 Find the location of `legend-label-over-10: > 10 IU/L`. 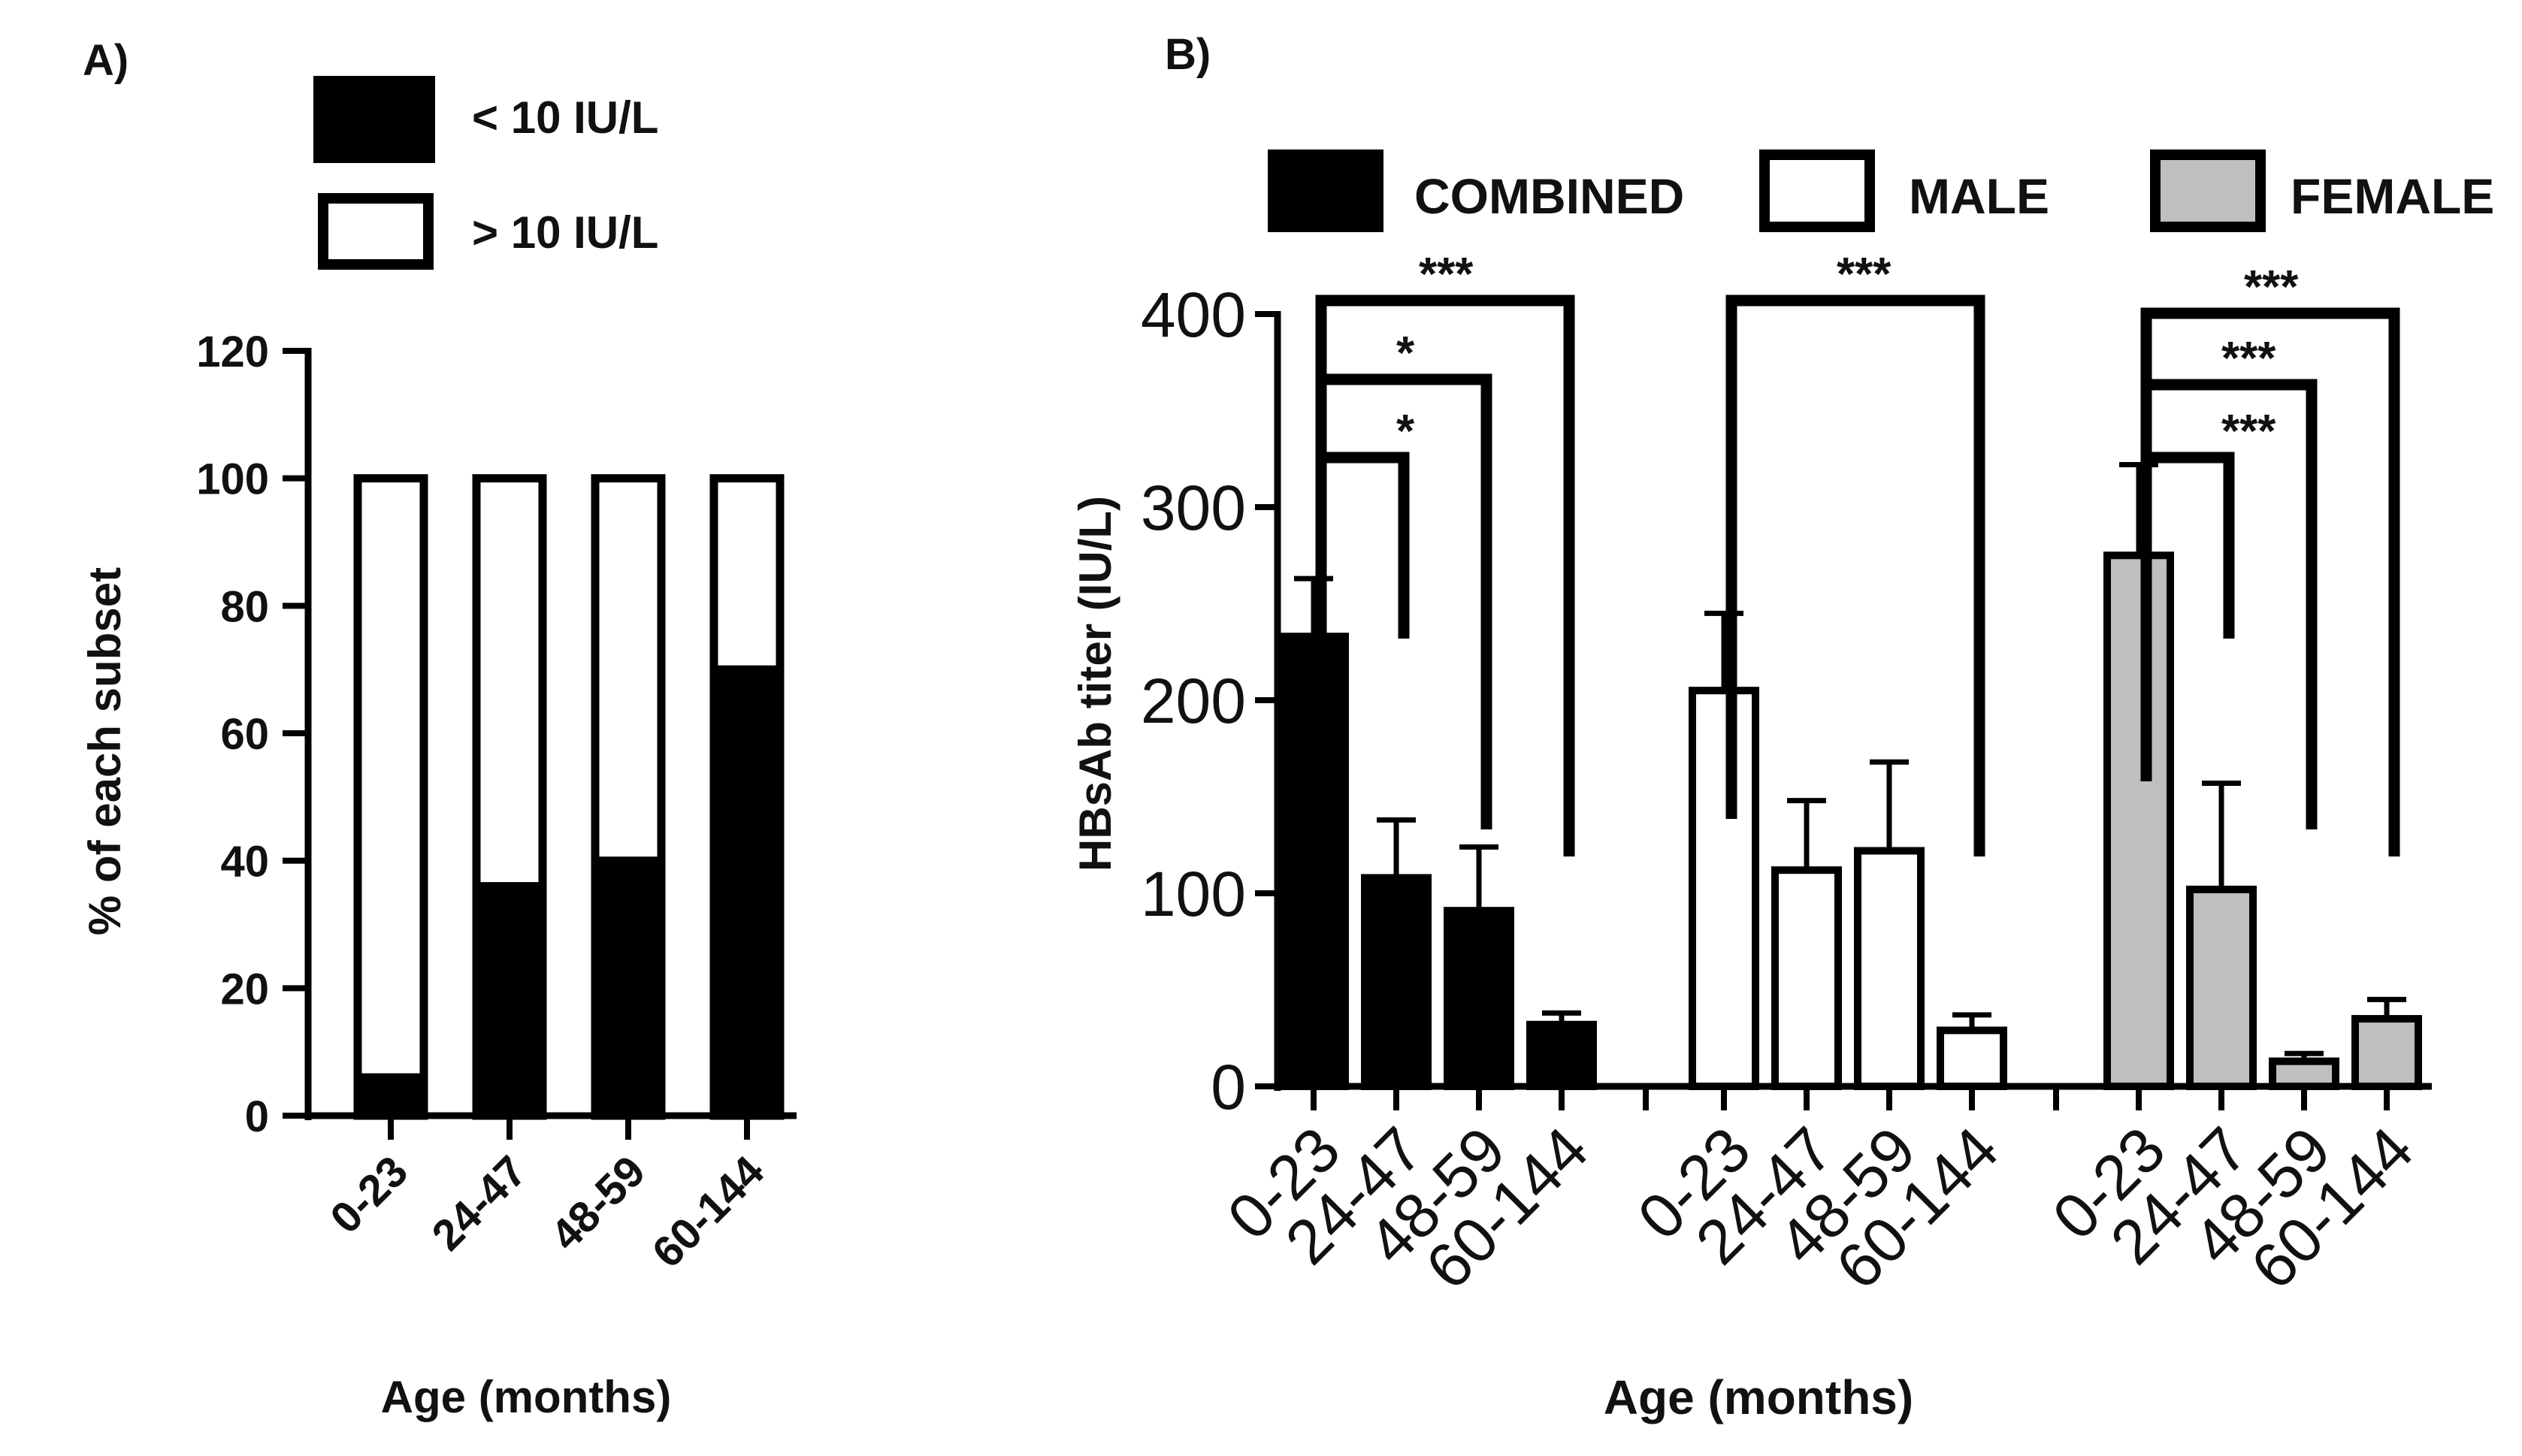

legend-label-over-10: > 10 IU/L is located at coordinates (565, 232).